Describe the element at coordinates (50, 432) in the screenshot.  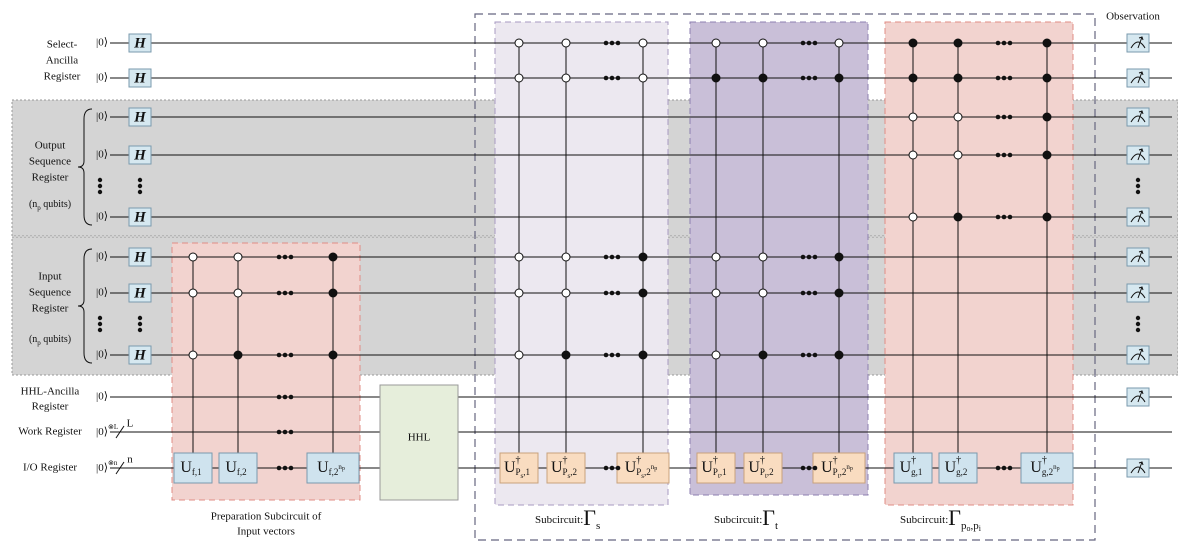
I see `label: Work Register` at that location.